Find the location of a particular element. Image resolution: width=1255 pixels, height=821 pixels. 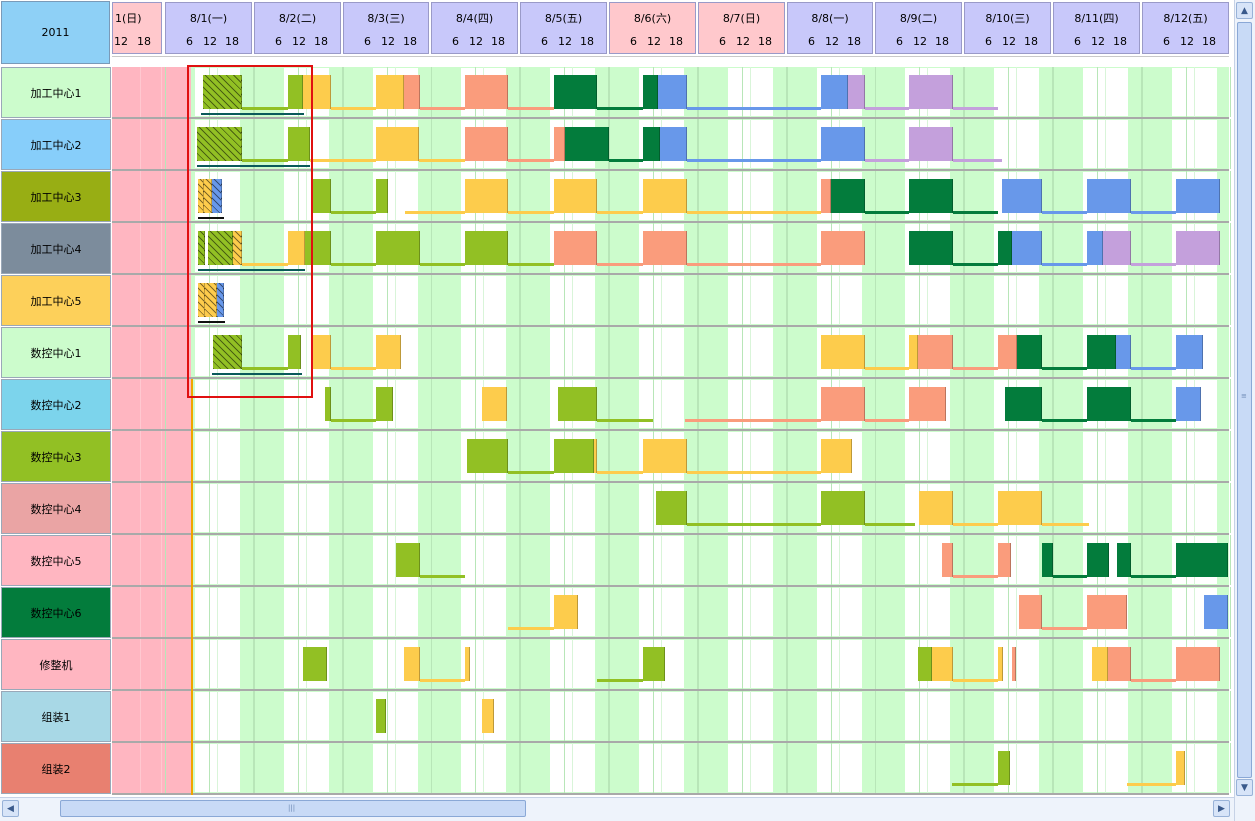

scroll-down-button: ▼ is located at coordinates (1244, 787).